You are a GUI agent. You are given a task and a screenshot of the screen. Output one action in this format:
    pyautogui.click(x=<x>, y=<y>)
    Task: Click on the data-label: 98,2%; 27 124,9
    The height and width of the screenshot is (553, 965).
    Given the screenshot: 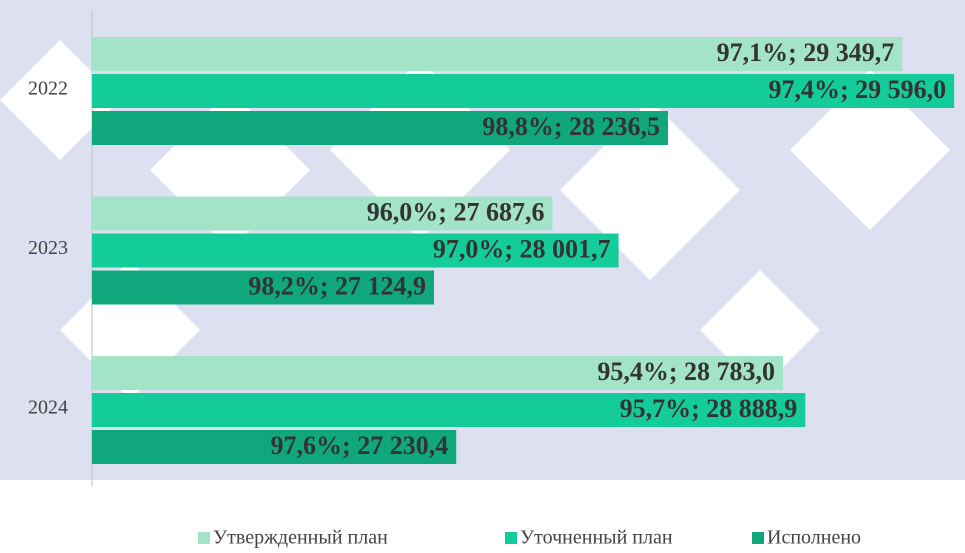 What is the action you would take?
    pyautogui.click(x=337, y=285)
    